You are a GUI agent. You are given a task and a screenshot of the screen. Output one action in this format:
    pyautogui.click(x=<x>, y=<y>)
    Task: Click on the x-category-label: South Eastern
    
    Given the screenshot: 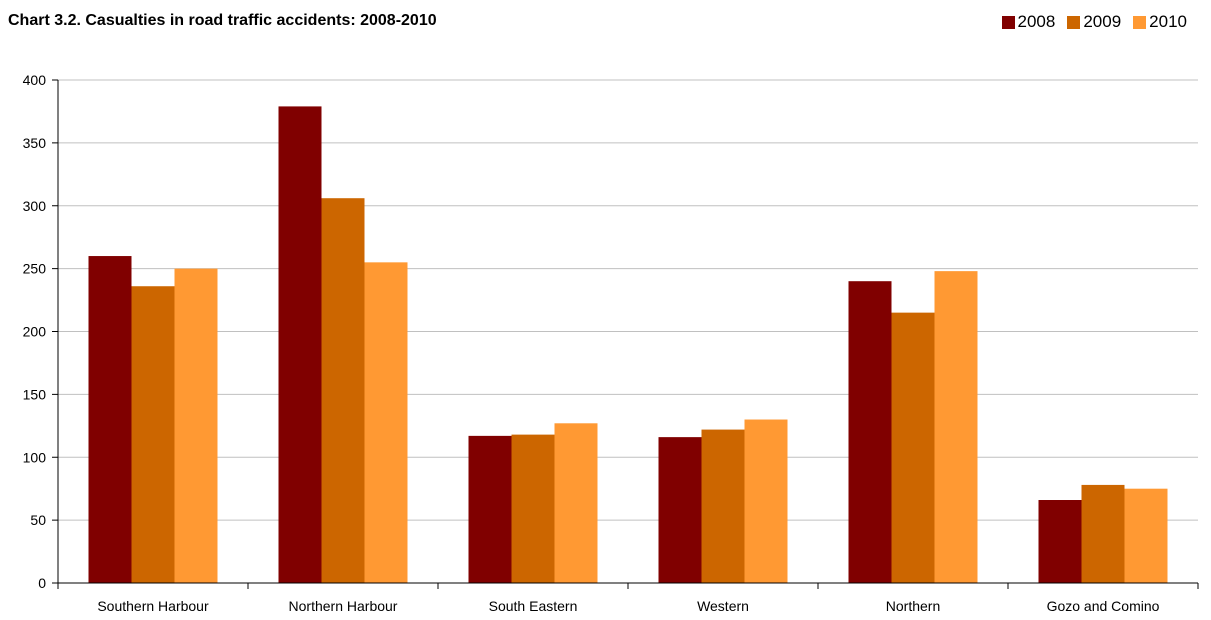 What is the action you would take?
    pyautogui.click(x=533, y=606)
    